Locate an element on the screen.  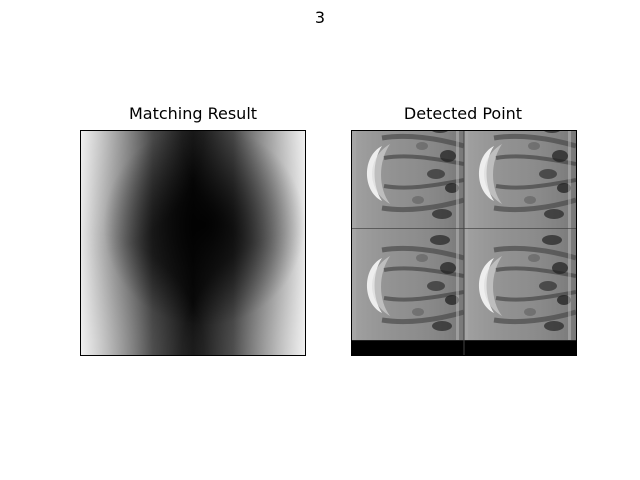
figure-suptitle: 3 is located at coordinates (320, 17).